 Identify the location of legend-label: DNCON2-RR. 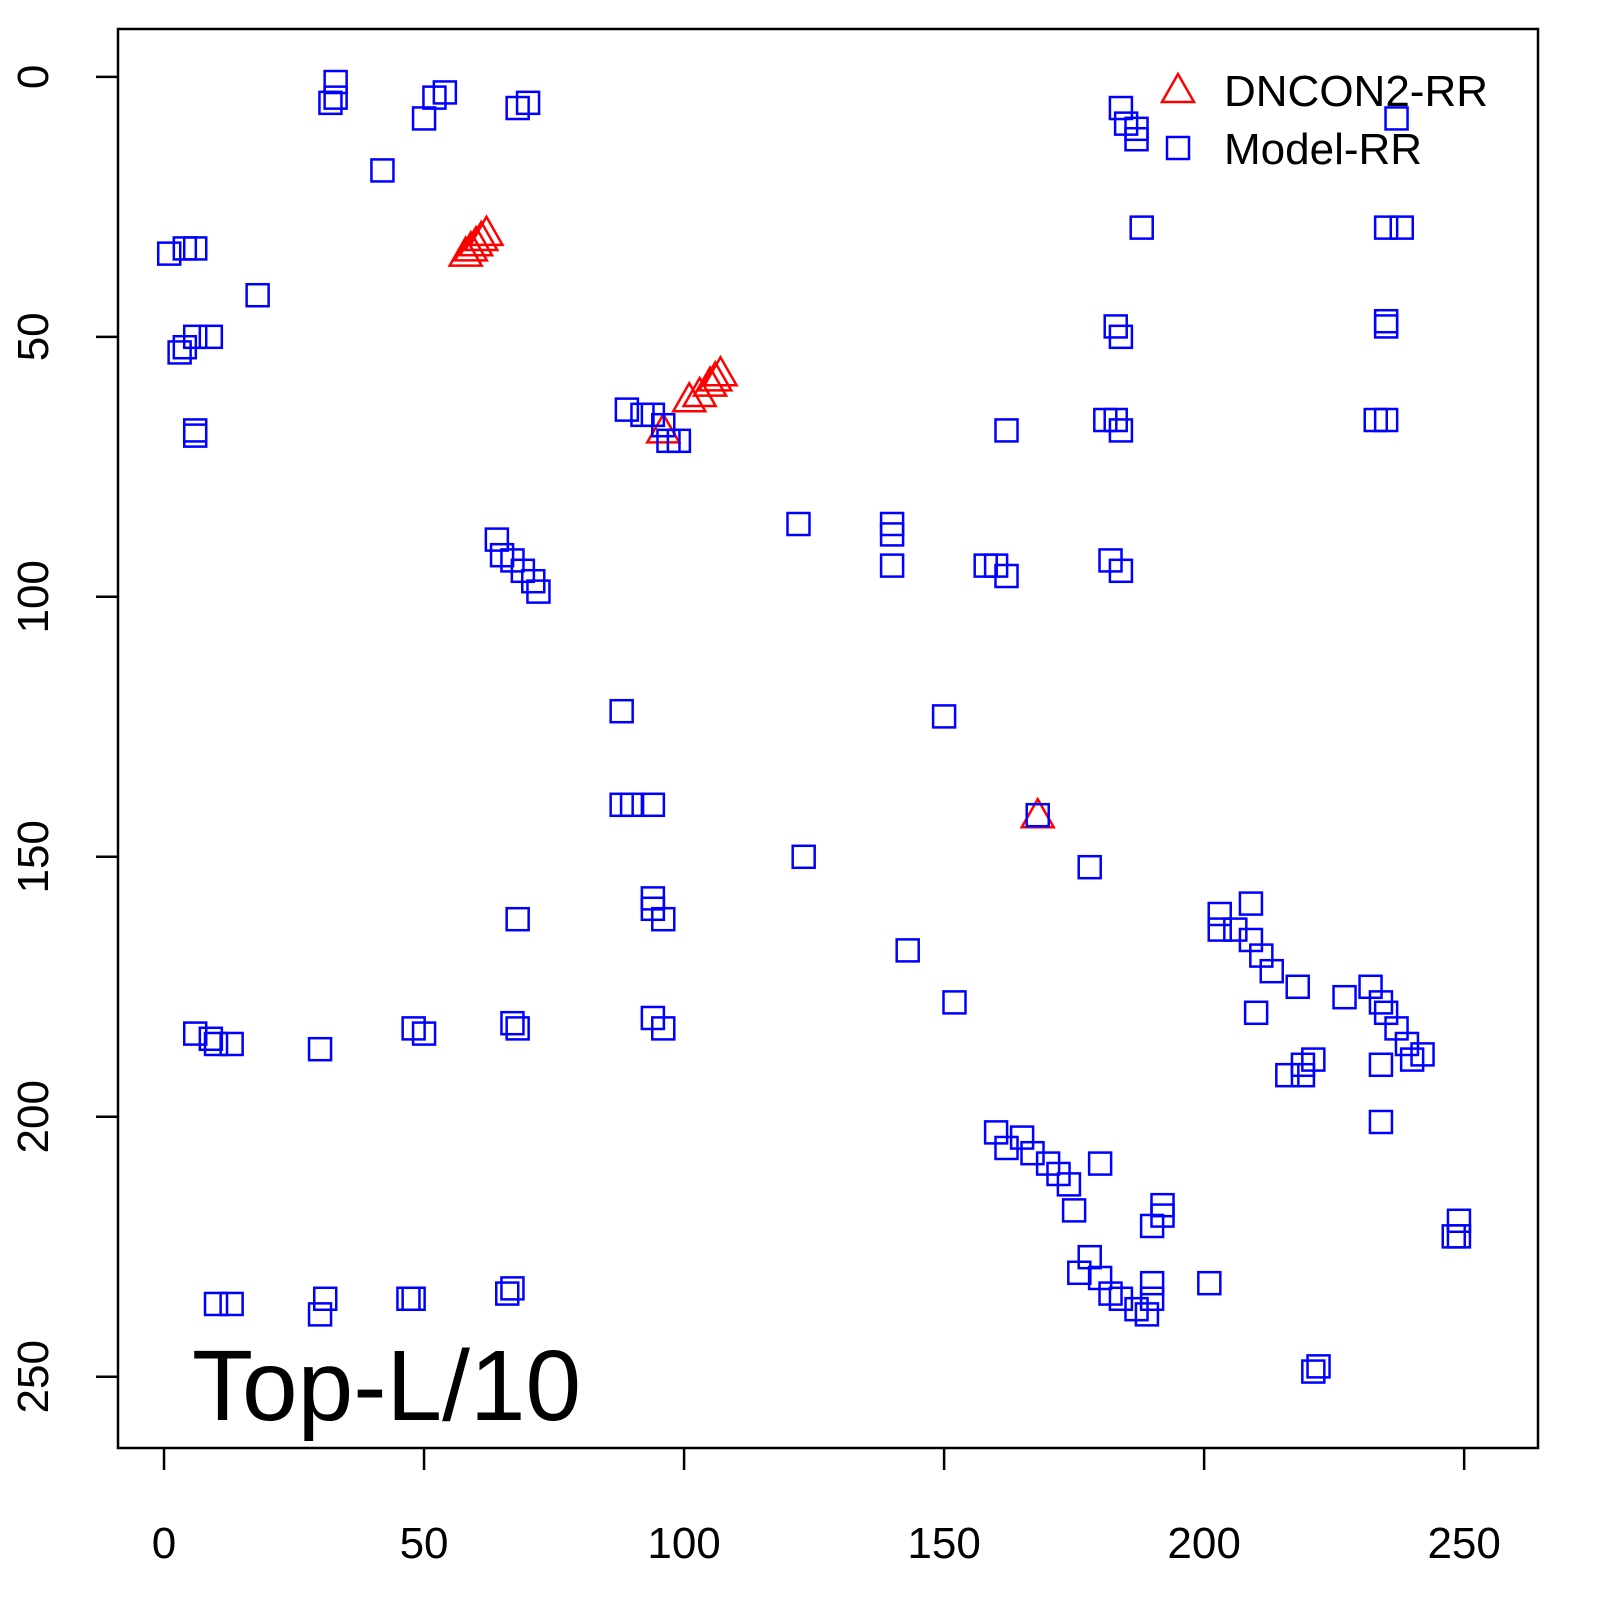
(1356, 91).